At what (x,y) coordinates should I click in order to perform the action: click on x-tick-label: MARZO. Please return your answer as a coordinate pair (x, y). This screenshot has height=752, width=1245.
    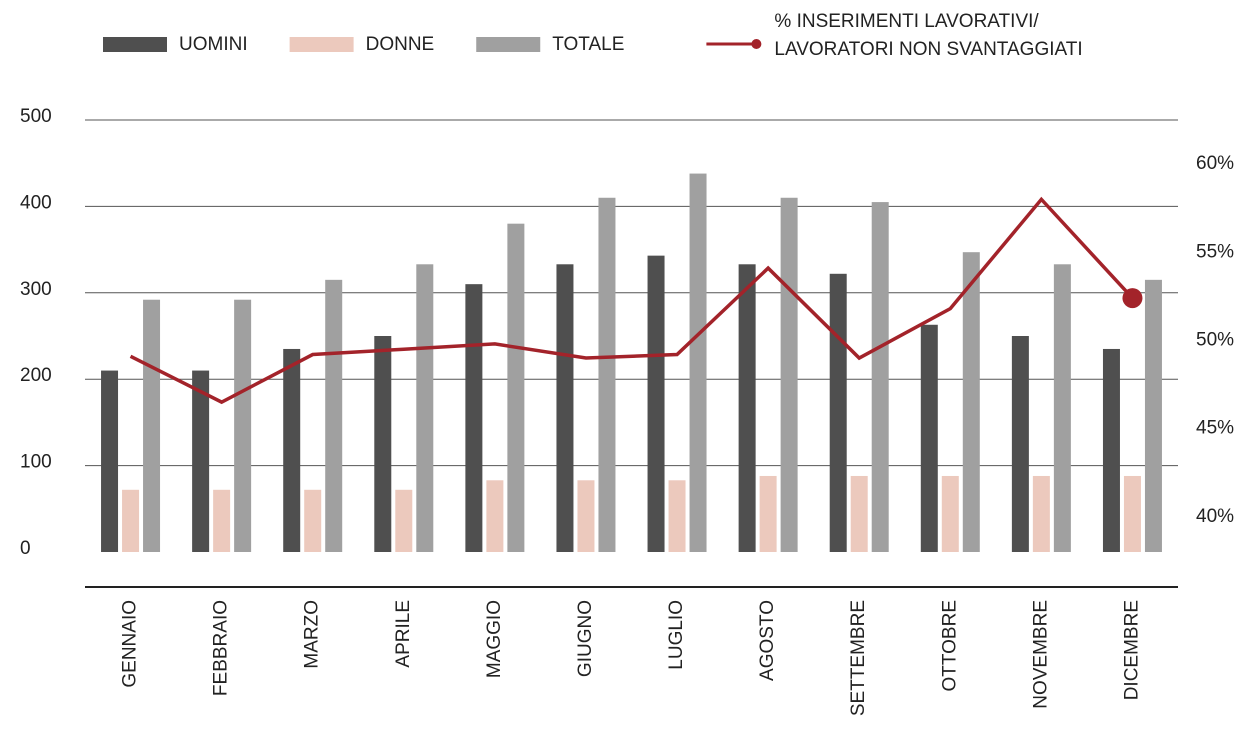
    Looking at the image, I should click on (312, 634).